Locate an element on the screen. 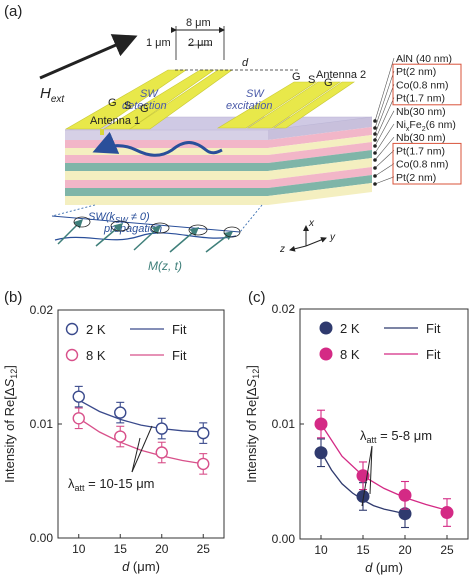 The image size is (474, 579). layer-label-8: Co(0.8 nm) is located at coordinates (422, 165).